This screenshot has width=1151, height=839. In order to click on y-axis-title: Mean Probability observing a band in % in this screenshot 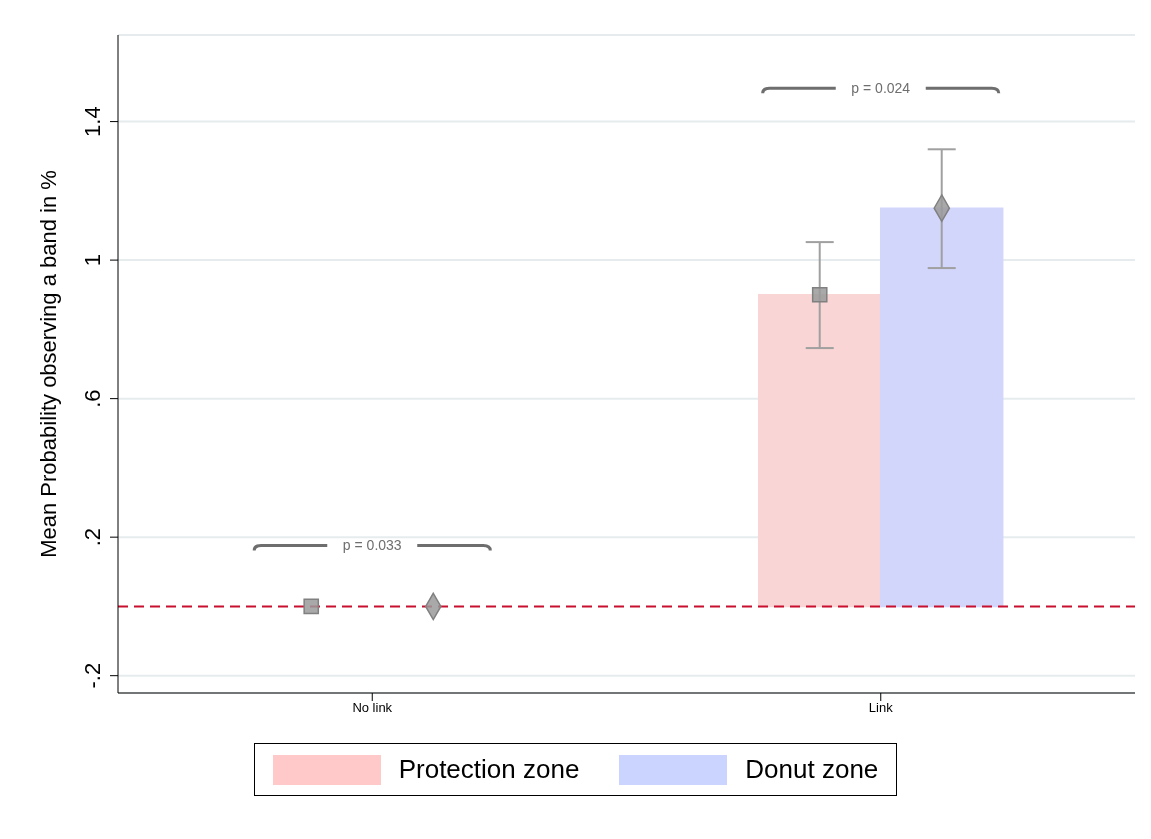, I will do `click(48, 364)`.